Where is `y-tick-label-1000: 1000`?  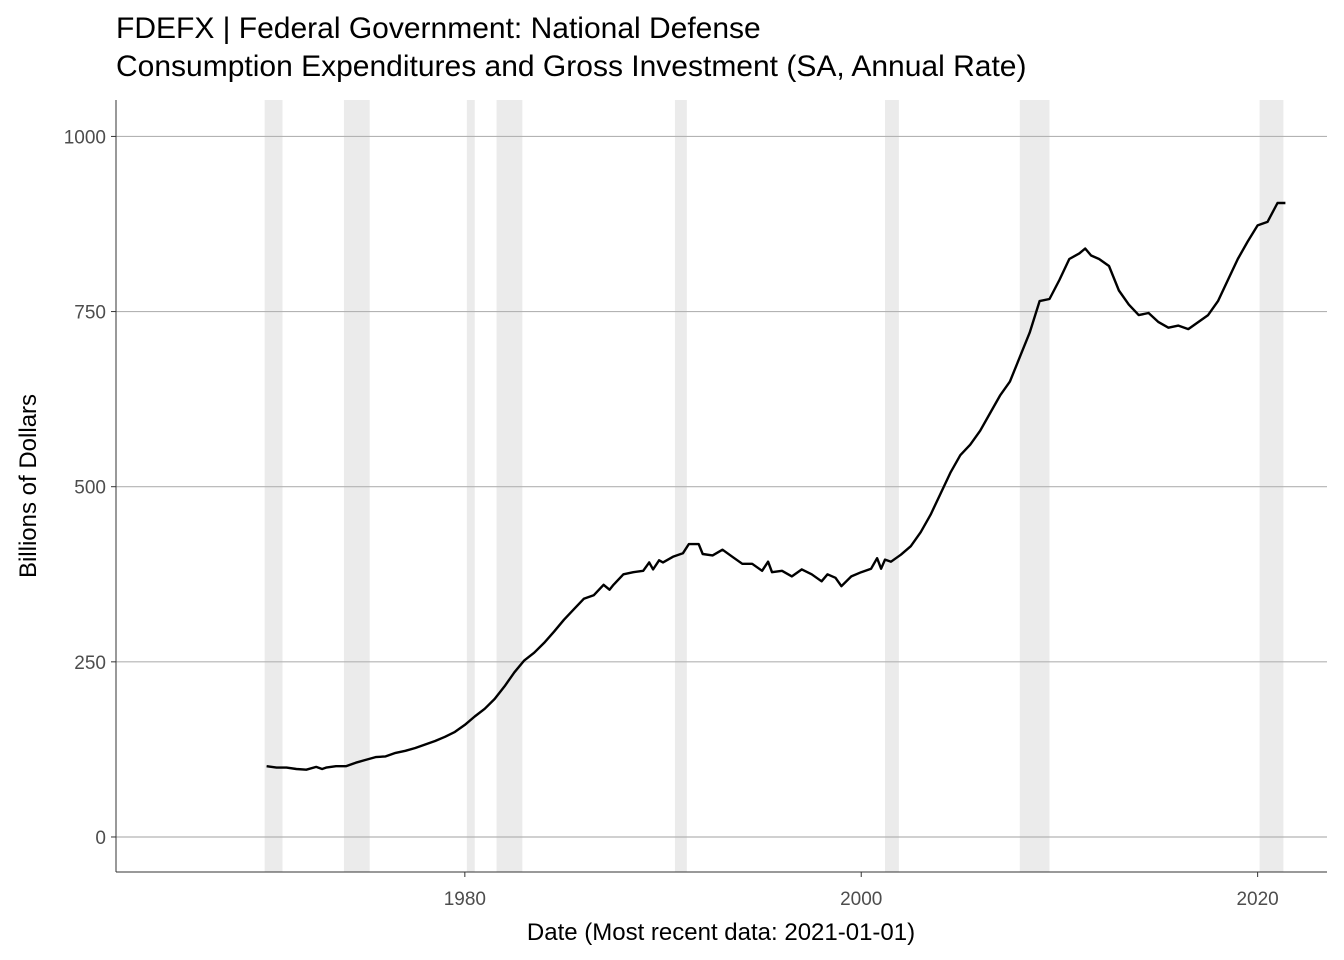 y-tick-label-1000: 1000 is located at coordinates (85, 137).